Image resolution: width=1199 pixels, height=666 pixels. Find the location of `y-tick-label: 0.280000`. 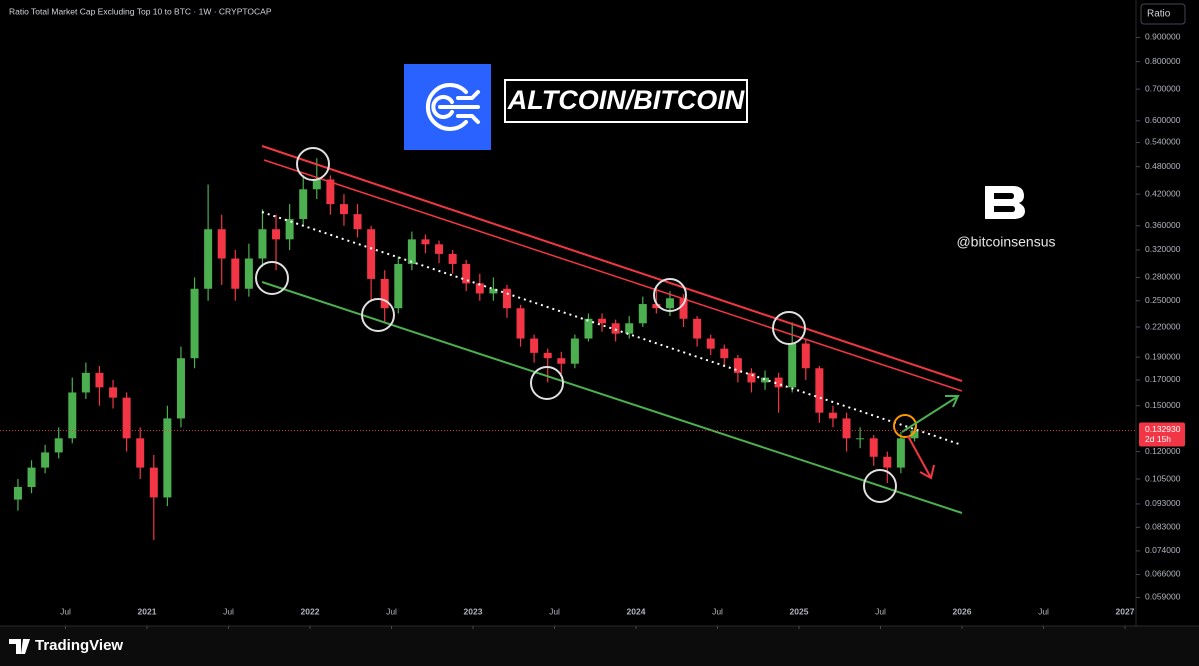

y-tick-label: 0.280000 is located at coordinates (1163, 277).